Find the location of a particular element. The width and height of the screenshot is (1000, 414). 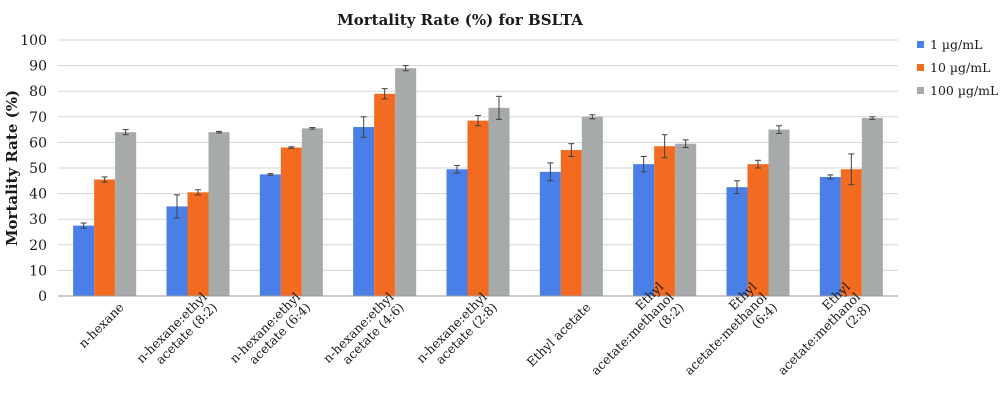

y-tick-label: 60 is located at coordinates (38, 143).